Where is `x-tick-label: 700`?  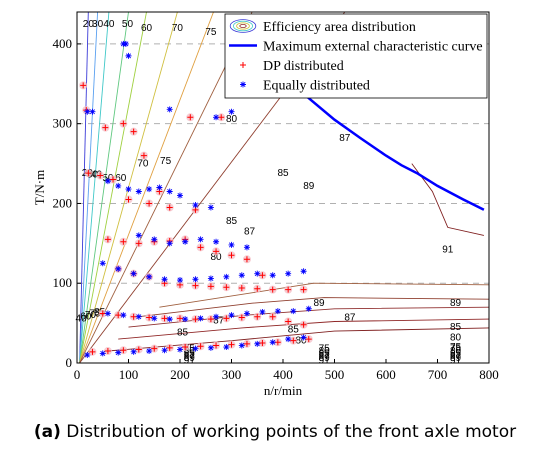
x-tick-label: 700 is located at coordinates (438, 374).